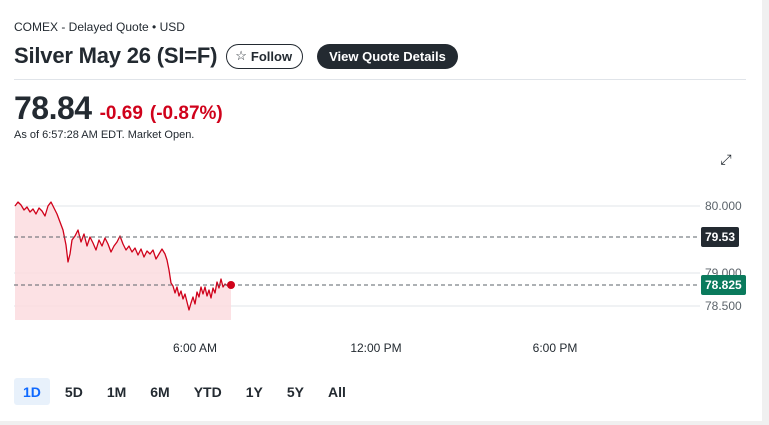  I want to click on price-change: -0.69, so click(121, 113).